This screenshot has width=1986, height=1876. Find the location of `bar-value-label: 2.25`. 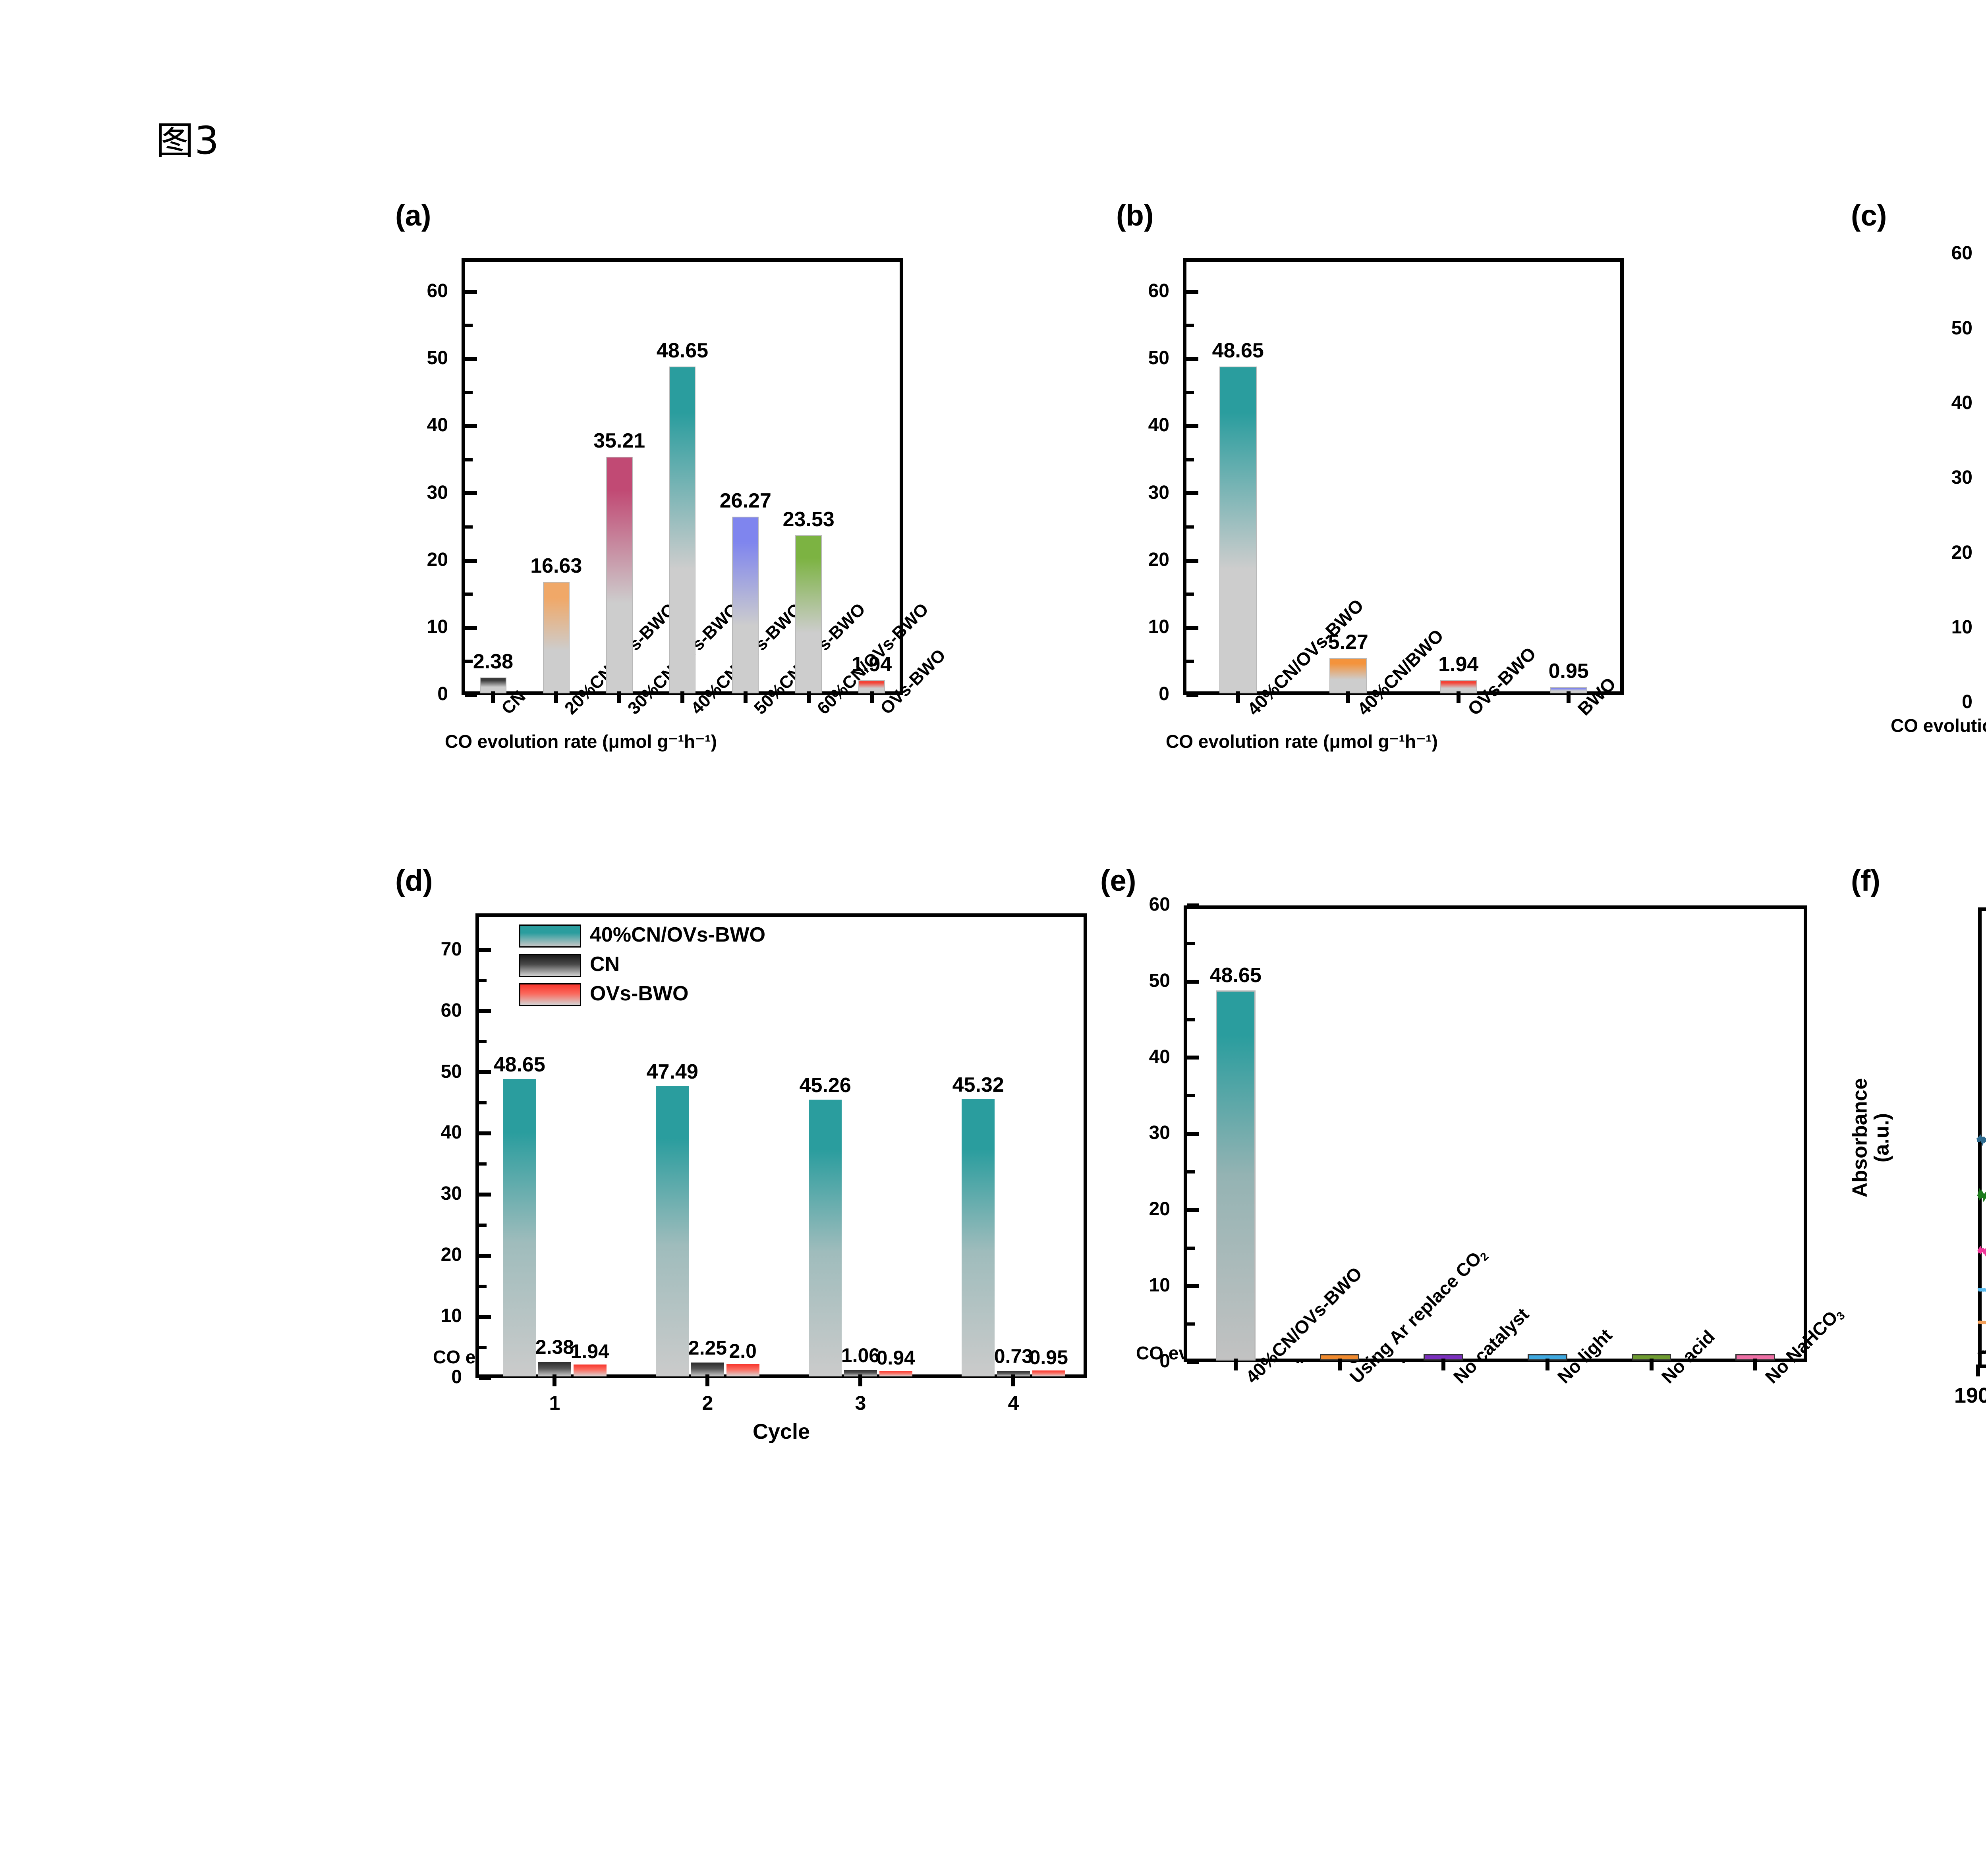

bar-value-label: 2.25 is located at coordinates (707, 1348).